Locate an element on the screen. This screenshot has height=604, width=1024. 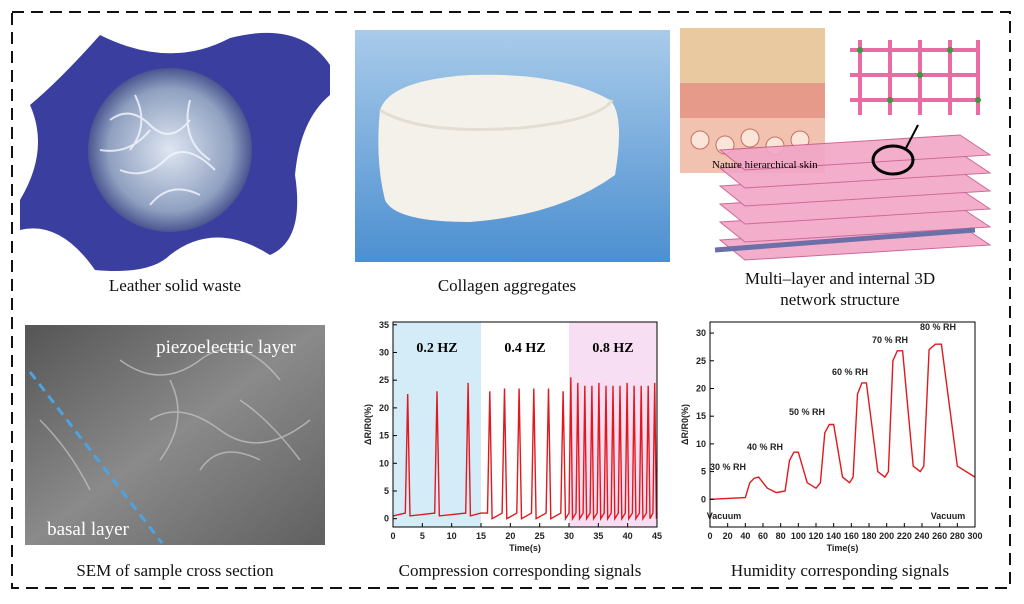
x-tick-label: 60 is located at coordinates (763, 536).